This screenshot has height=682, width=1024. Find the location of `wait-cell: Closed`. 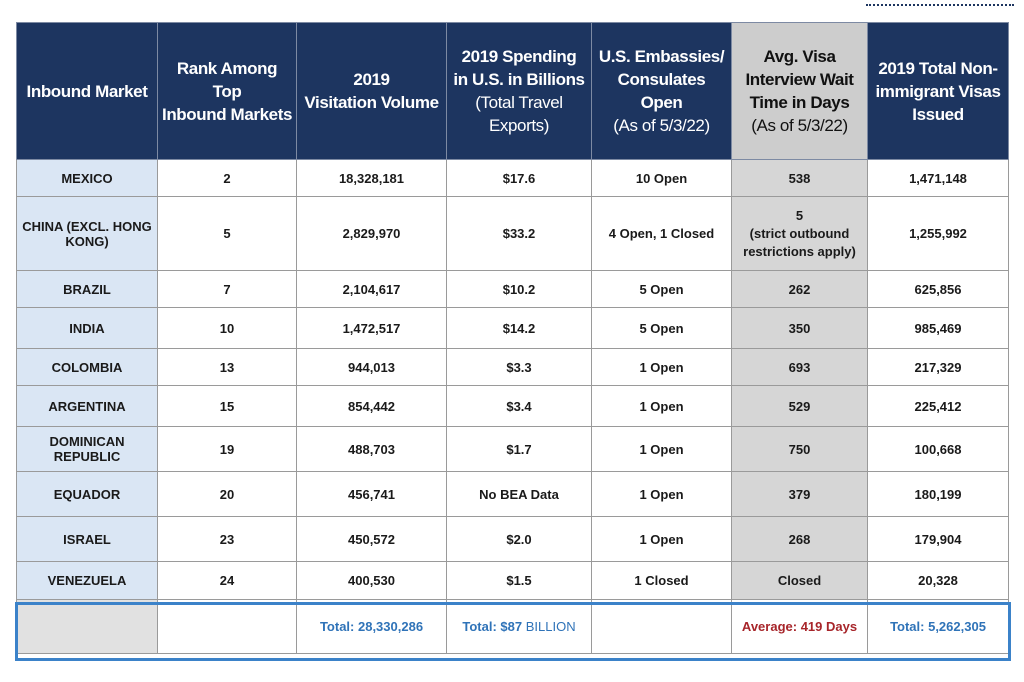

wait-cell: Closed is located at coordinates (799, 580).